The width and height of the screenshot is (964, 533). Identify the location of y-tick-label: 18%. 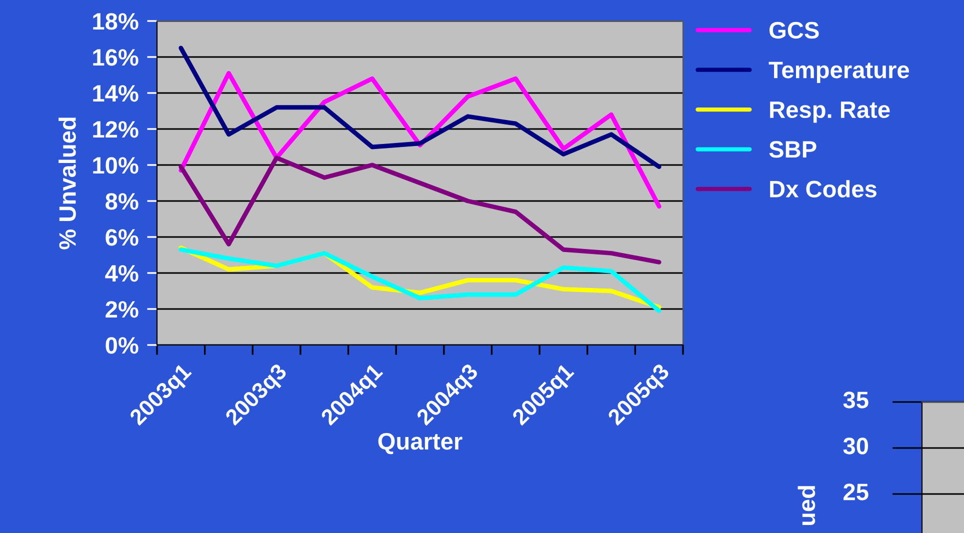
(115, 21).